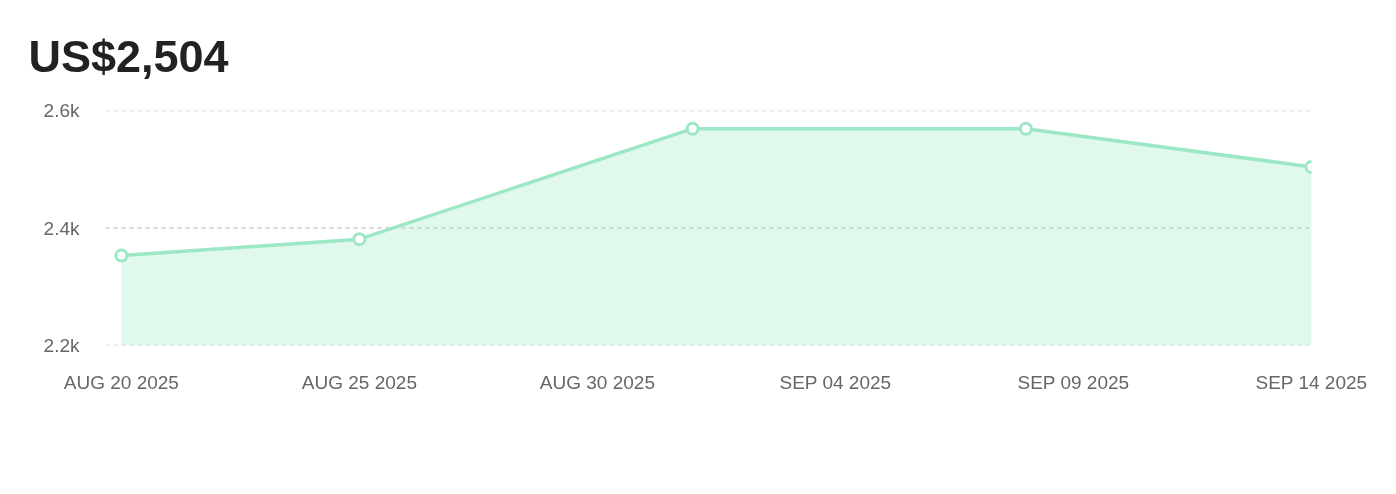  Describe the element at coordinates (1073, 382) in the screenshot. I see `x-tick-label: SEP 09 2025` at that location.